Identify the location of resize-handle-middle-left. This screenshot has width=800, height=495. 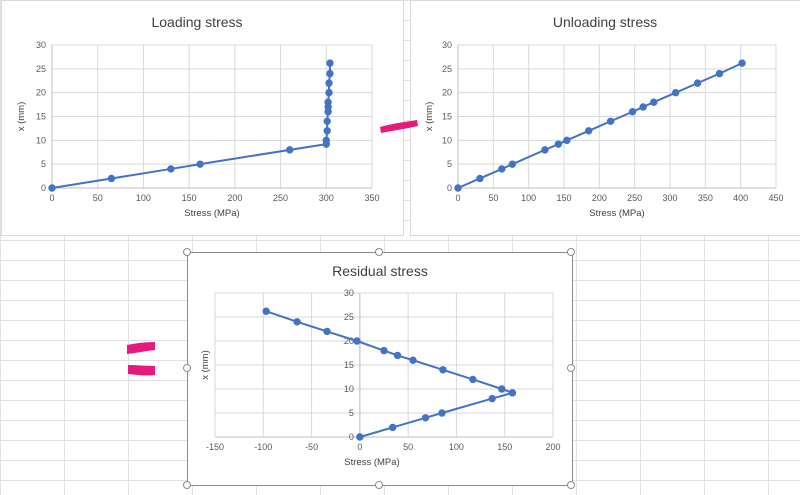
(187, 368).